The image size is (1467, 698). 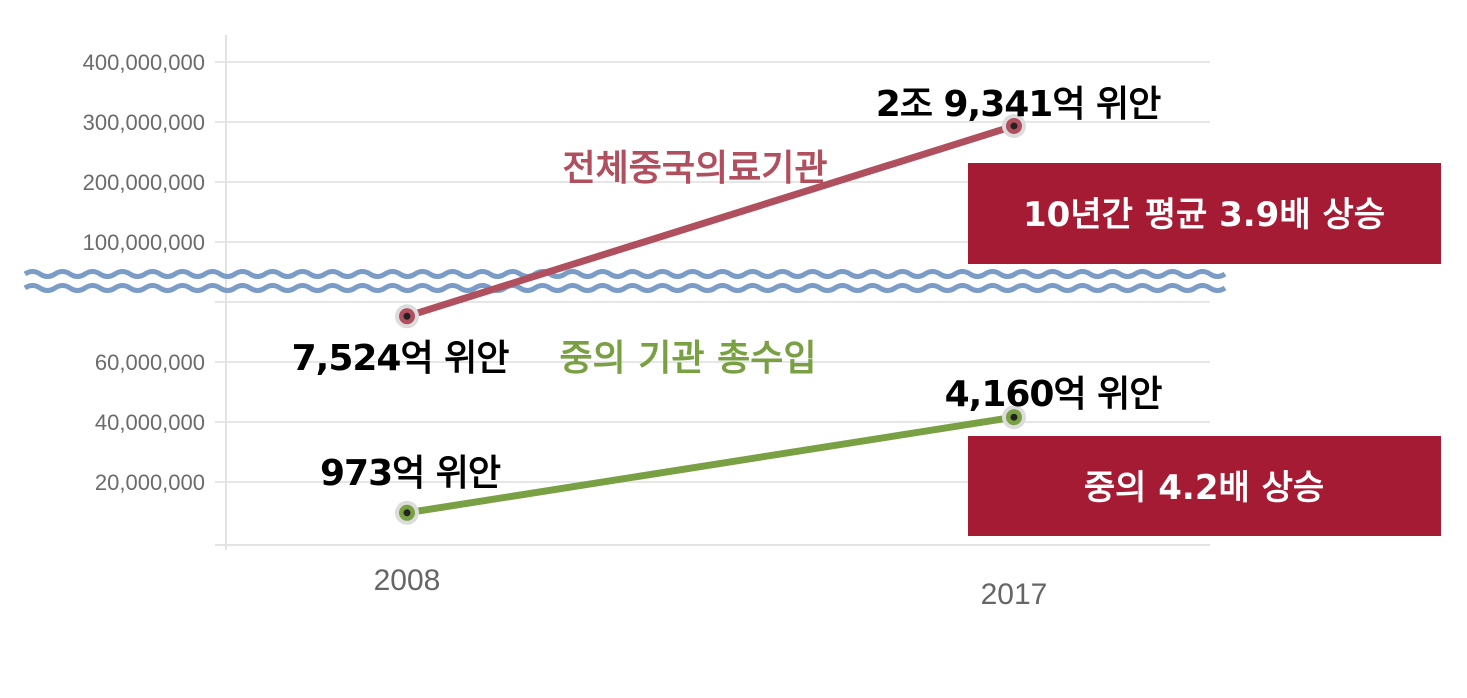 I want to click on series-label-tcm: 중의 기관 총수입, so click(x=688, y=358).